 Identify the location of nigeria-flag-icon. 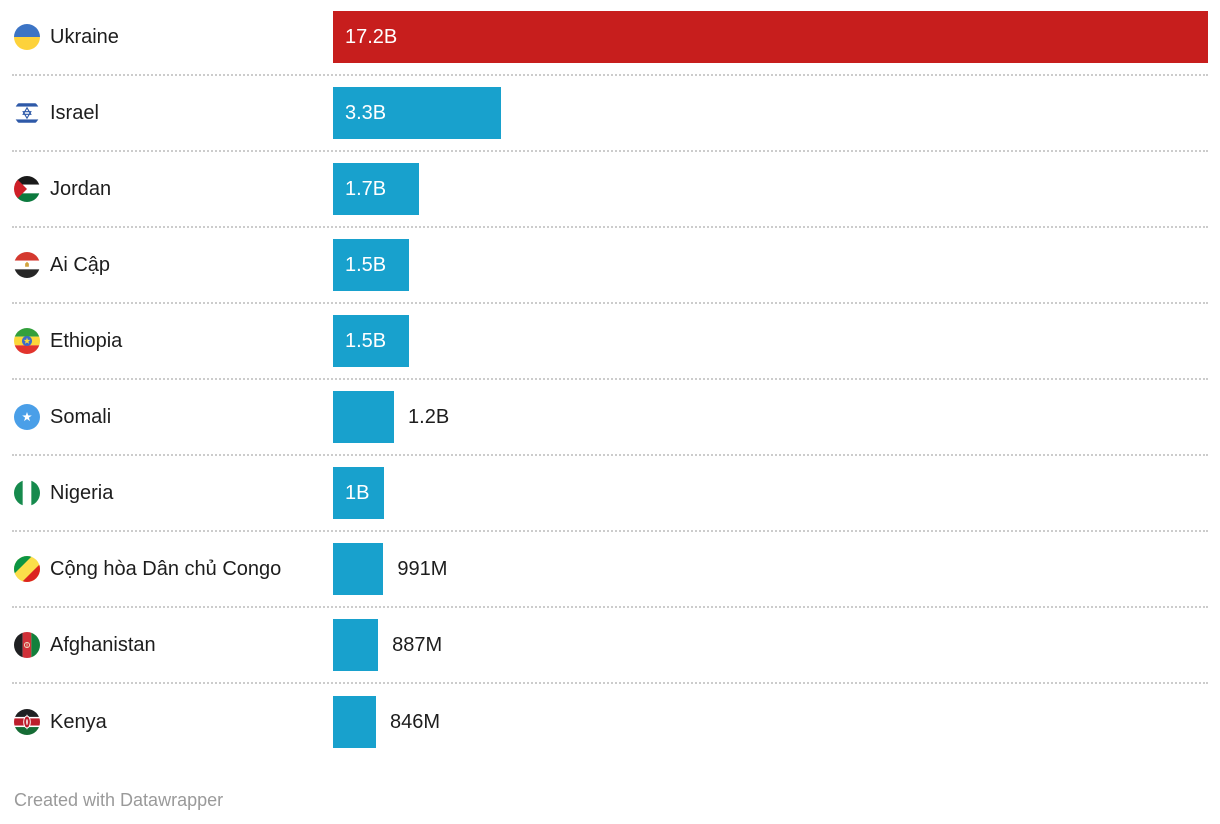
(27, 493).